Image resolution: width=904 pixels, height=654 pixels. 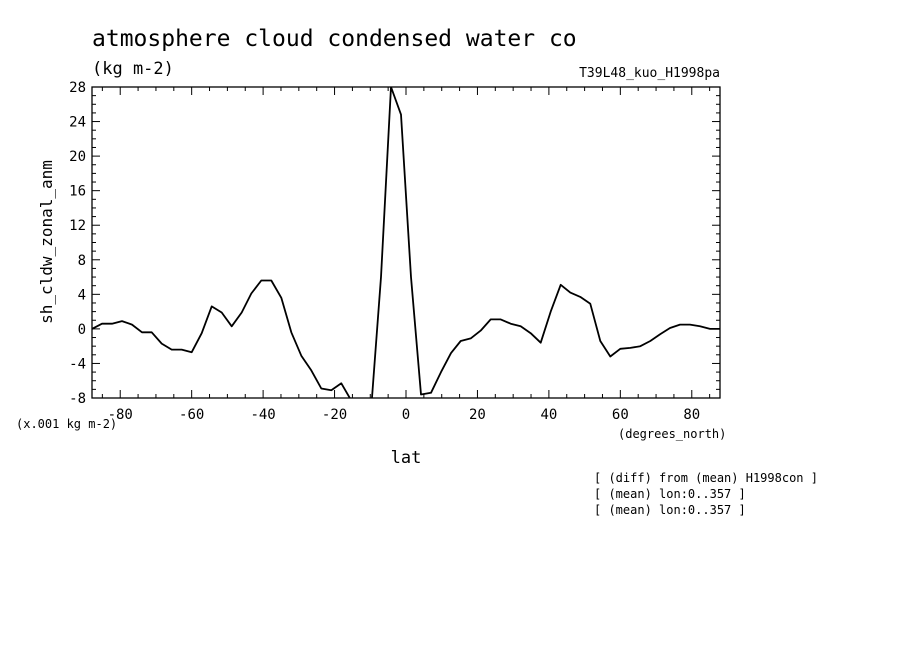 What do you see at coordinates (82, 261) in the screenshot?
I see `y-tick-label: 8` at bounding box center [82, 261].